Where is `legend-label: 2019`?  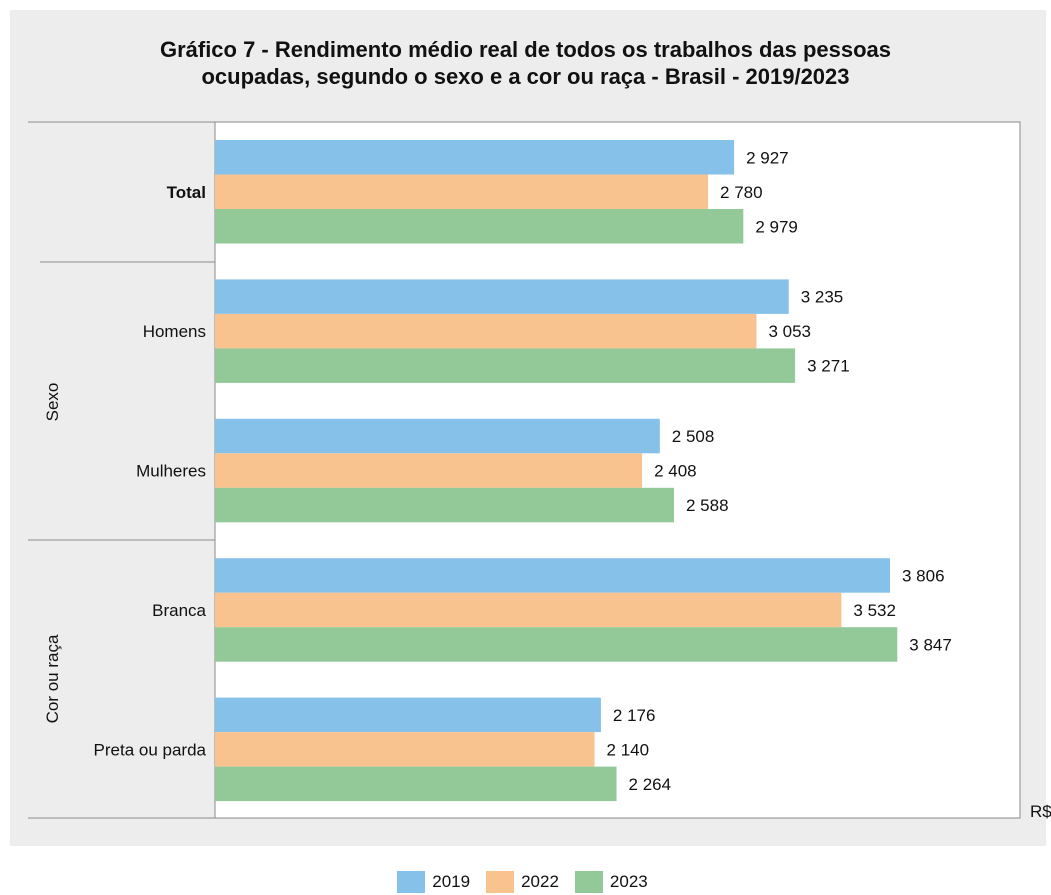 legend-label: 2019 is located at coordinates (451, 881).